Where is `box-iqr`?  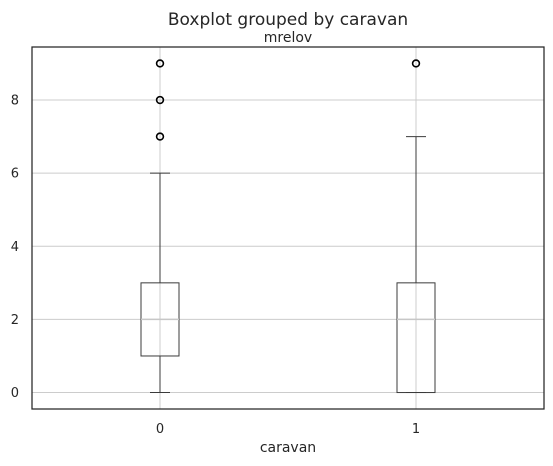
box-iqr is located at coordinates (416, 338).